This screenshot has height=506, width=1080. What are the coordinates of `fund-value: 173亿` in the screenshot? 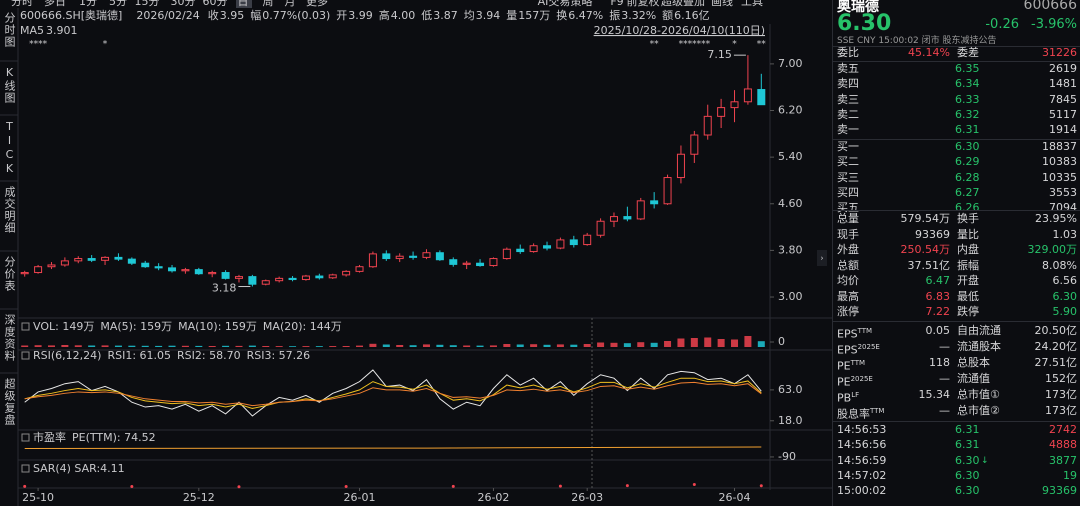 It's located at (1061, 394).